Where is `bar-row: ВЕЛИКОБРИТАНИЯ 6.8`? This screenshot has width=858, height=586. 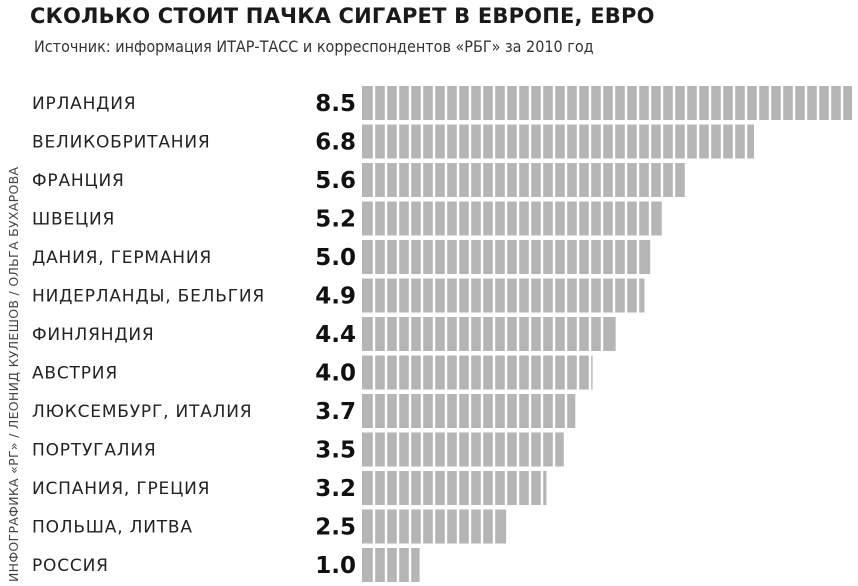
bar-row: ВЕЛИКОБРИТАНИЯ 6.8 is located at coordinates (393, 141).